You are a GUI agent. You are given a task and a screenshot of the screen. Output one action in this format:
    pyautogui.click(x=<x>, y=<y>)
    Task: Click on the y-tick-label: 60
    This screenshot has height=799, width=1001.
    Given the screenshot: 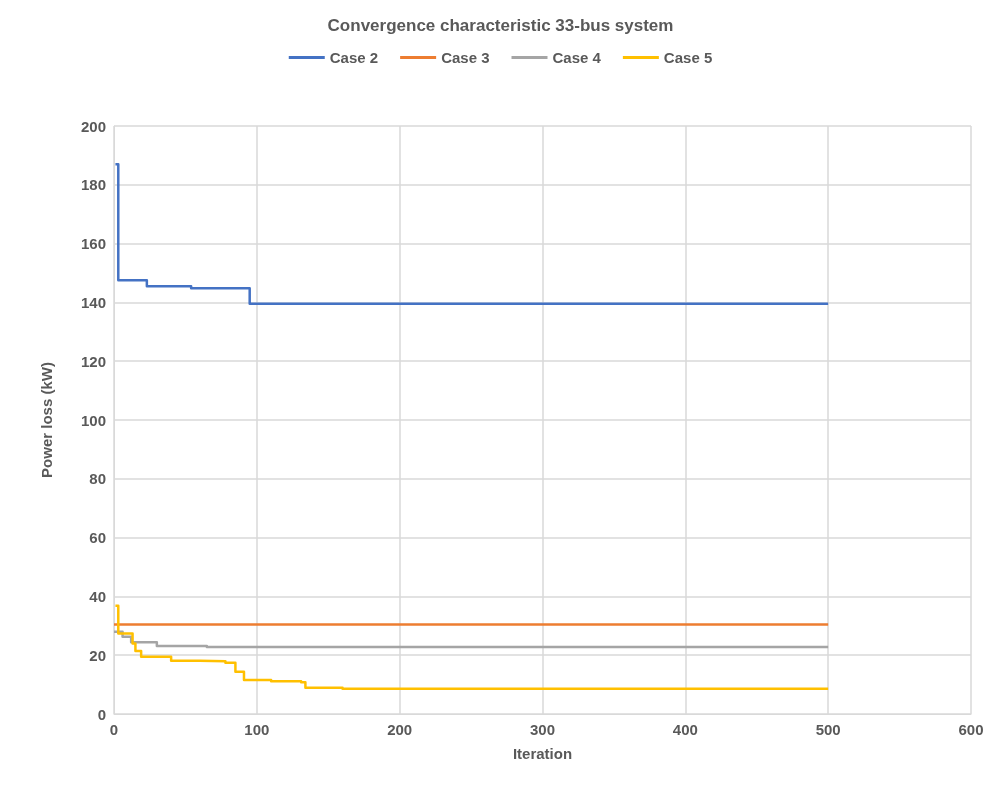 What is the action you would take?
    pyautogui.click(x=97, y=538)
    